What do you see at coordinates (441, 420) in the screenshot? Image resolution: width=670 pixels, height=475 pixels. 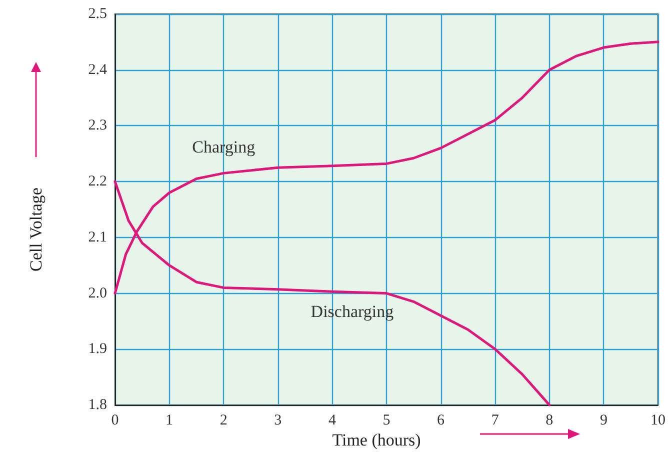 I see `x-tick-label: 6` at bounding box center [441, 420].